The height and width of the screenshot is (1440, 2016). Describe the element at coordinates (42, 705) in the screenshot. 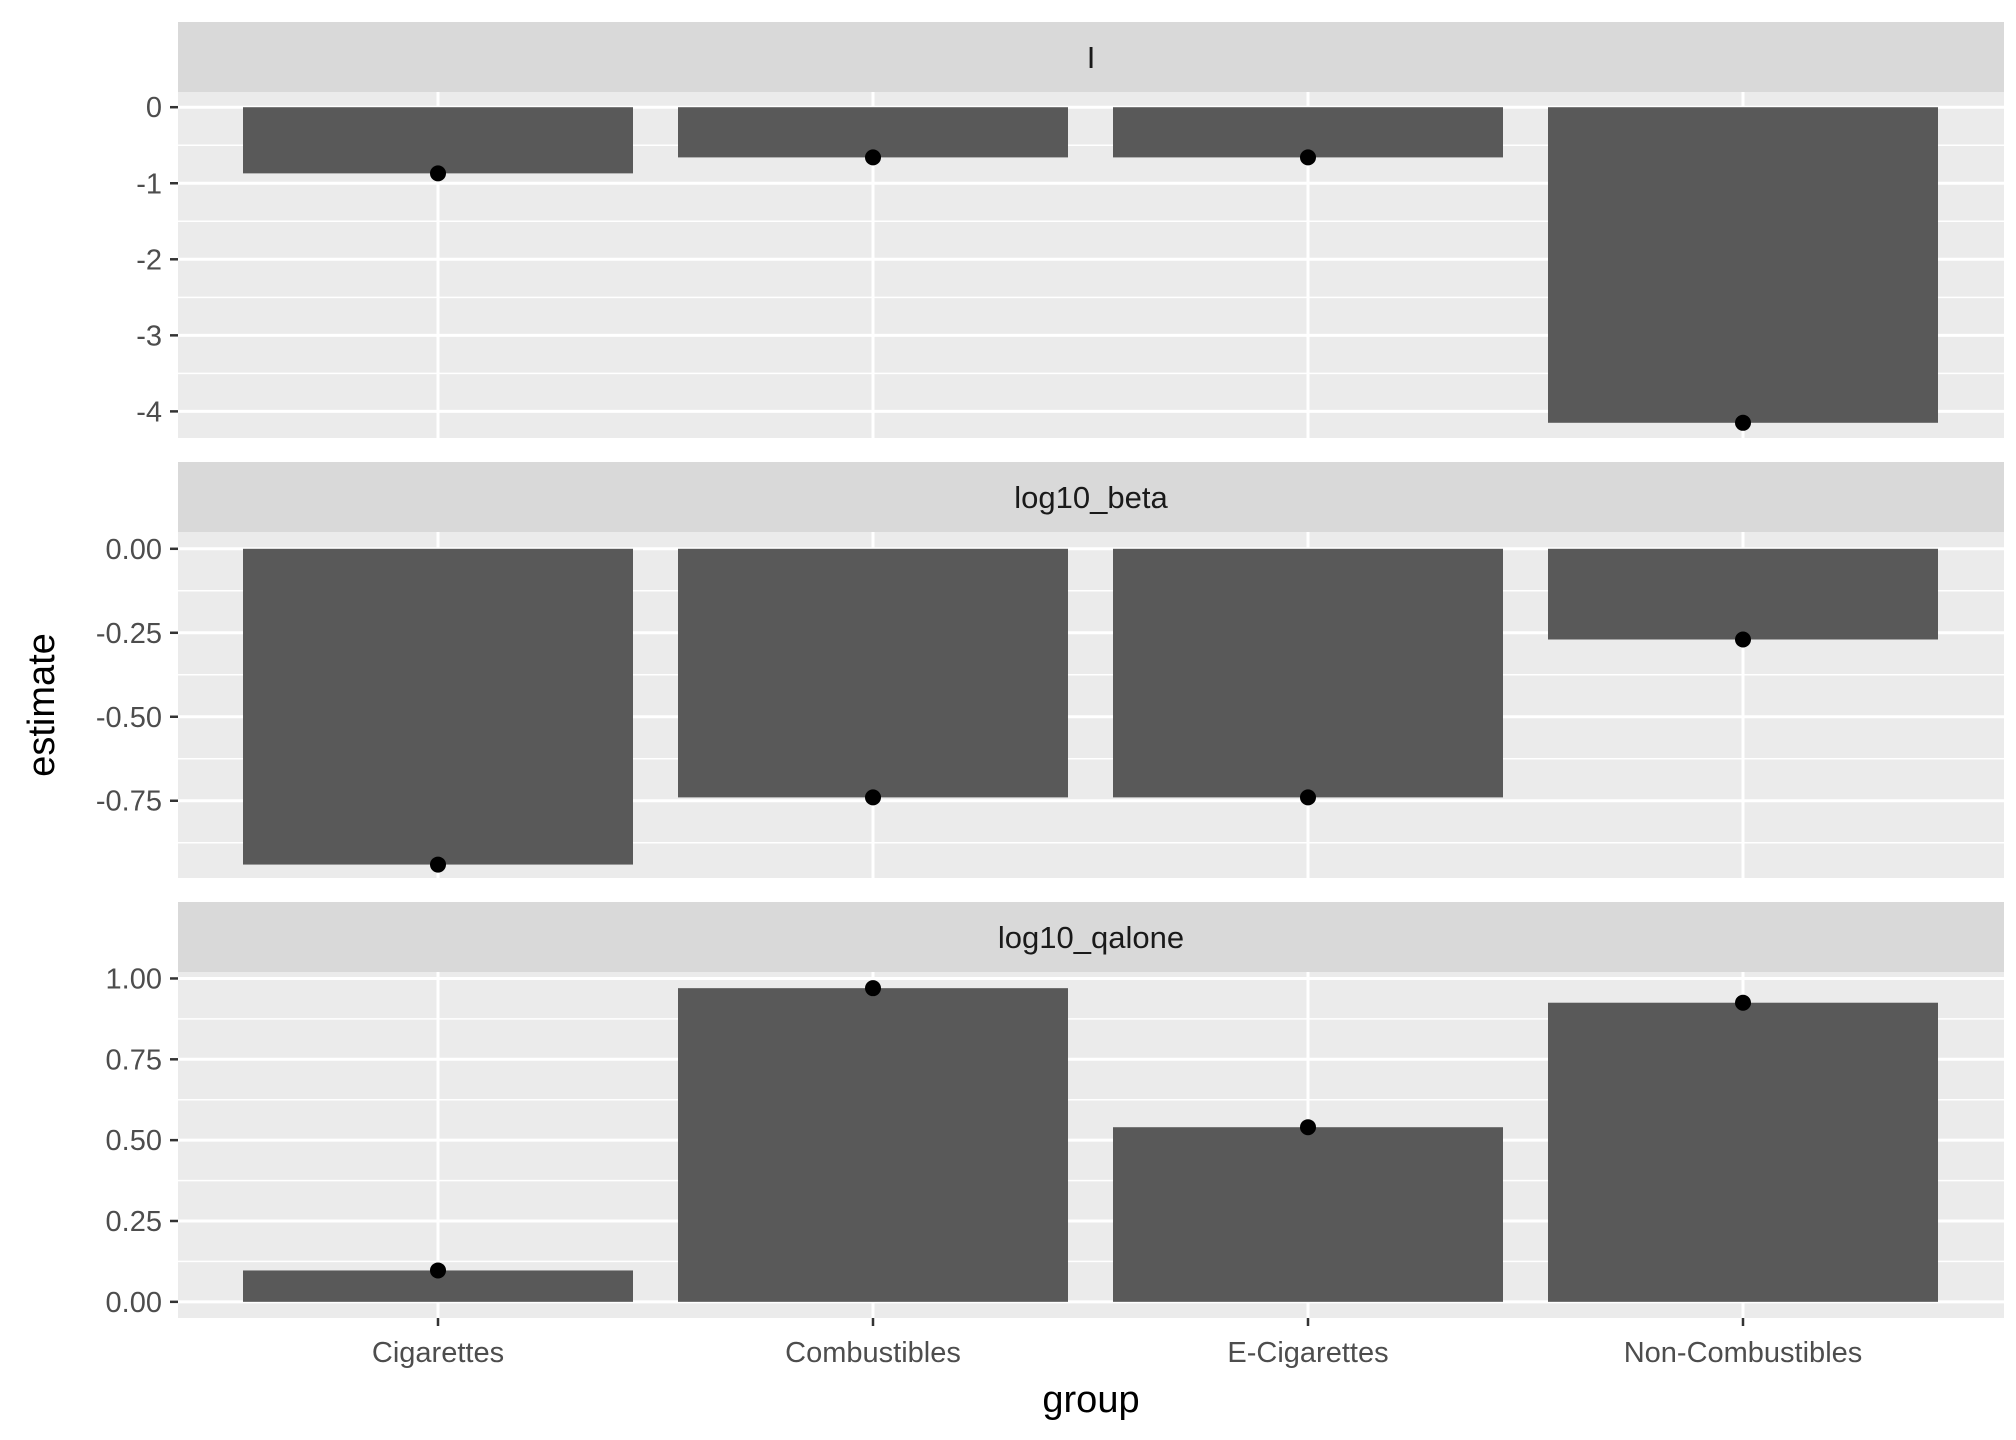

I see `y-axis-title: estimate` at that location.